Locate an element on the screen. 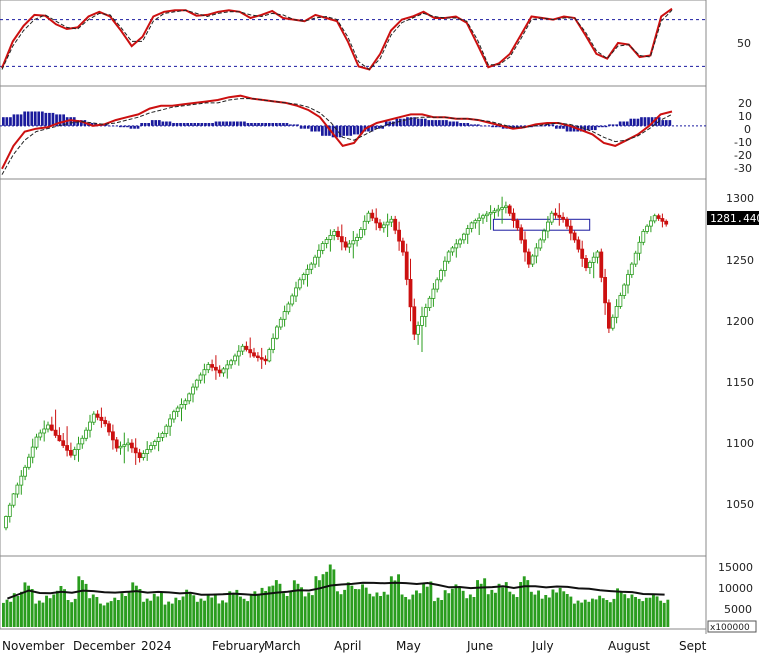  stochastic-oscillator is located at coordinates (353, 39).